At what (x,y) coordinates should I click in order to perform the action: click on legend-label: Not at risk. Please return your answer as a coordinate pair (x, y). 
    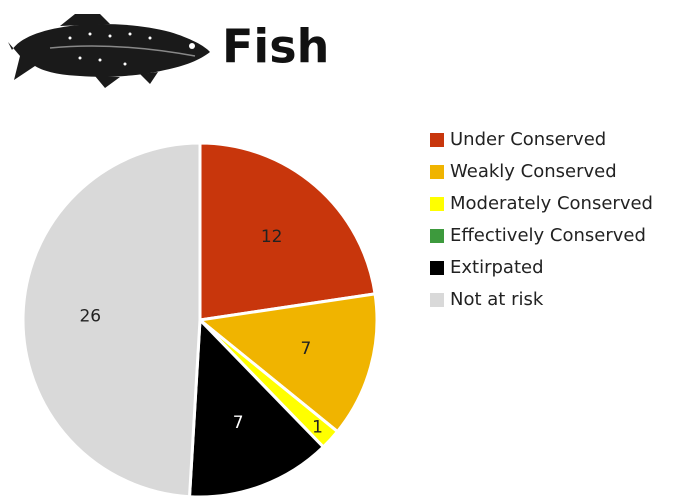
    Looking at the image, I should click on (497, 299).